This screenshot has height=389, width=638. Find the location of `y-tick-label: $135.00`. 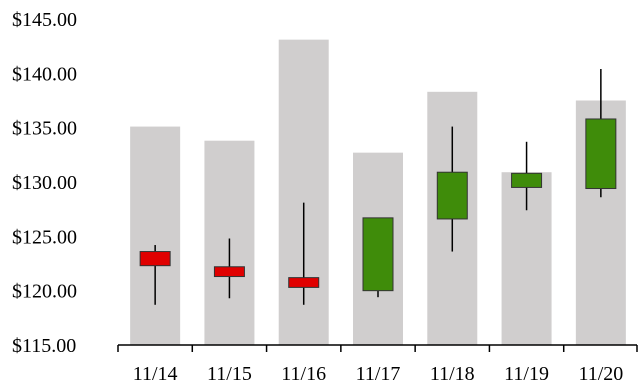

y-tick-label: $135.00 is located at coordinates (44, 129).